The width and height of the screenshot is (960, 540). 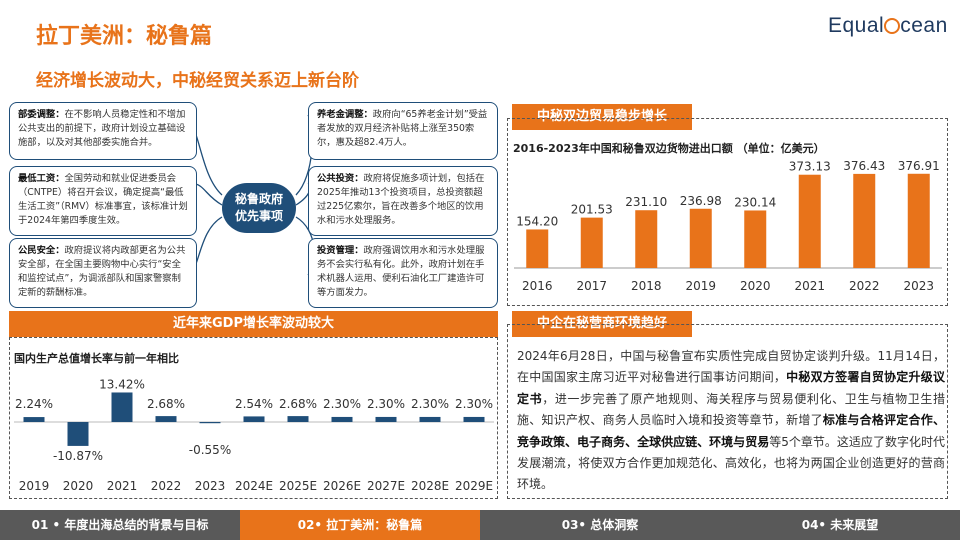 I want to click on nav-item-background: 01 • 年度出海总结的背景与目标, so click(x=120, y=525).